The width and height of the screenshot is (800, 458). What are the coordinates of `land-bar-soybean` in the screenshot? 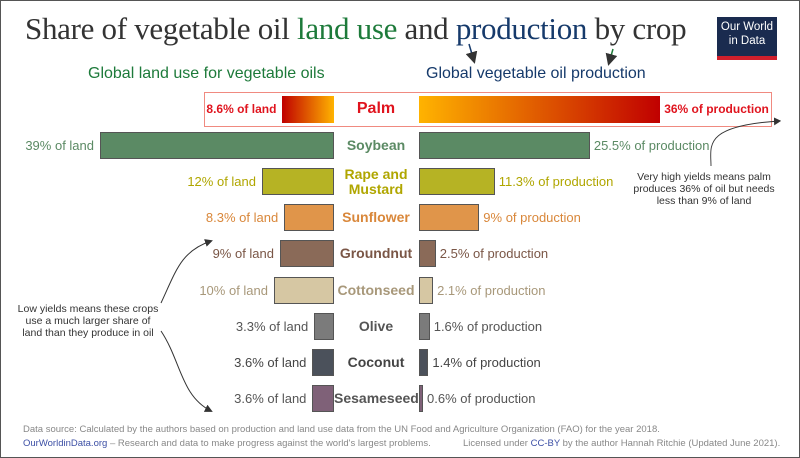 It's located at (217, 146).